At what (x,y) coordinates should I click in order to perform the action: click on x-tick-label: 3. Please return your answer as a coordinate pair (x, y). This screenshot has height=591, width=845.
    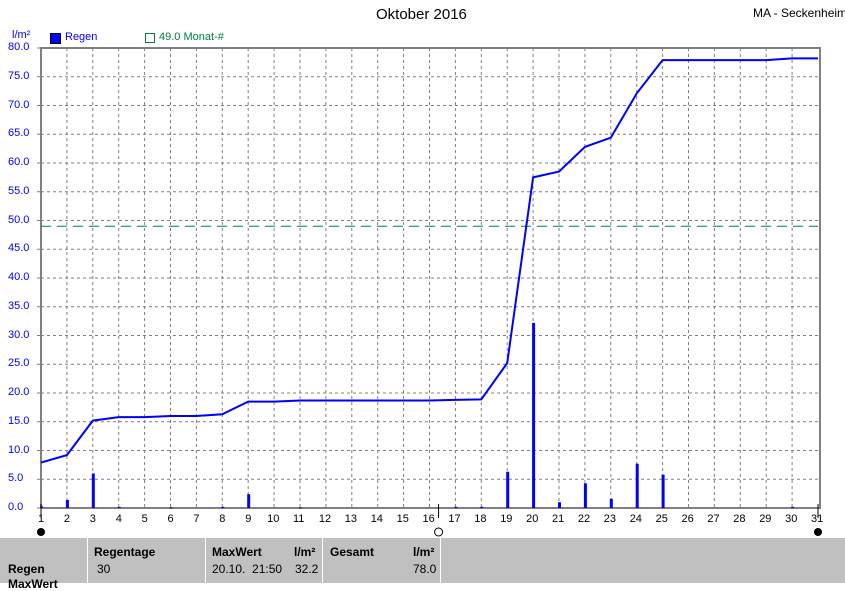
    Looking at the image, I should click on (92, 519).